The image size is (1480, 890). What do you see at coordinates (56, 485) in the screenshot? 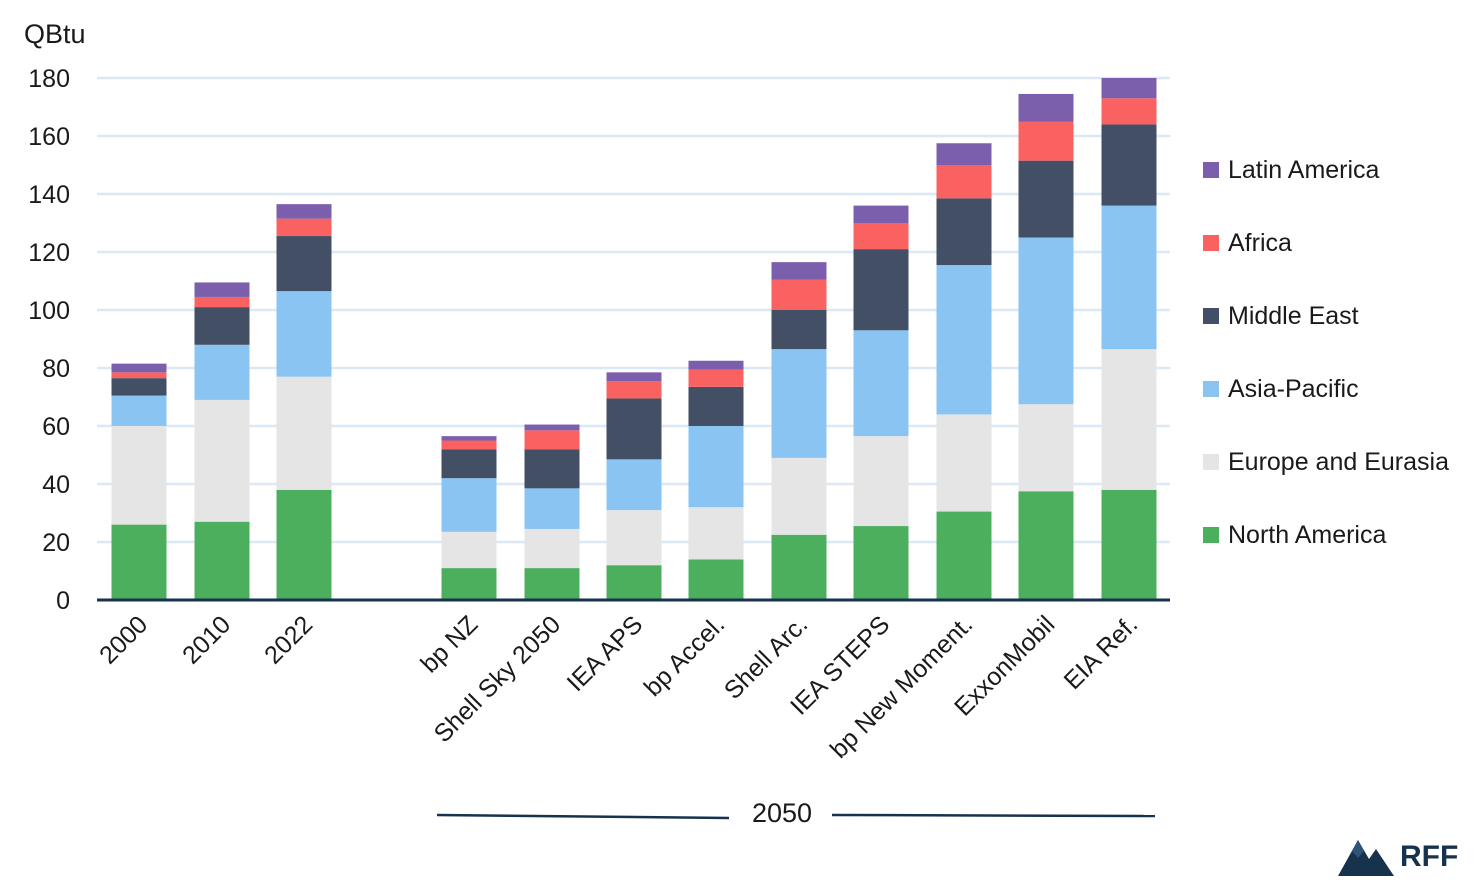
I see `y-tick-label: 40` at bounding box center [56, 485].